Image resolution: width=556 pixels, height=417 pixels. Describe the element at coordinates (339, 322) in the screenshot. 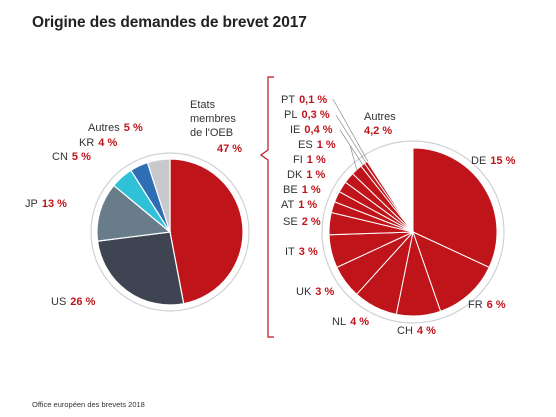

I see `slice-label-nl: NL` at that location.